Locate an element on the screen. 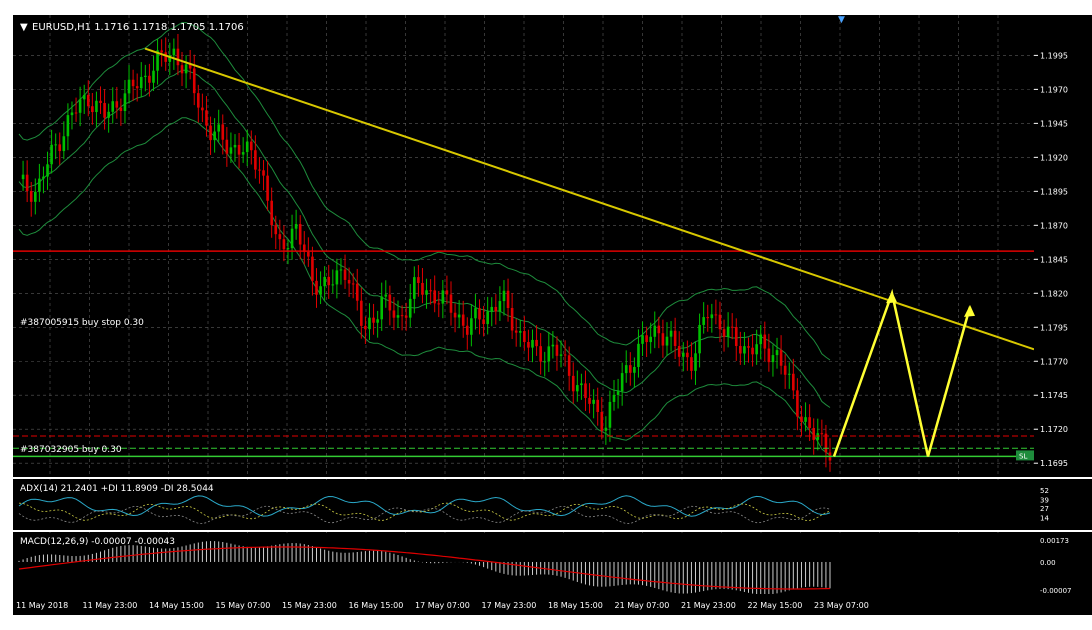 The width and height of the screenshot is (1092, 630). time-label: 16 May 15:00 is located at coordinates (376, 605).